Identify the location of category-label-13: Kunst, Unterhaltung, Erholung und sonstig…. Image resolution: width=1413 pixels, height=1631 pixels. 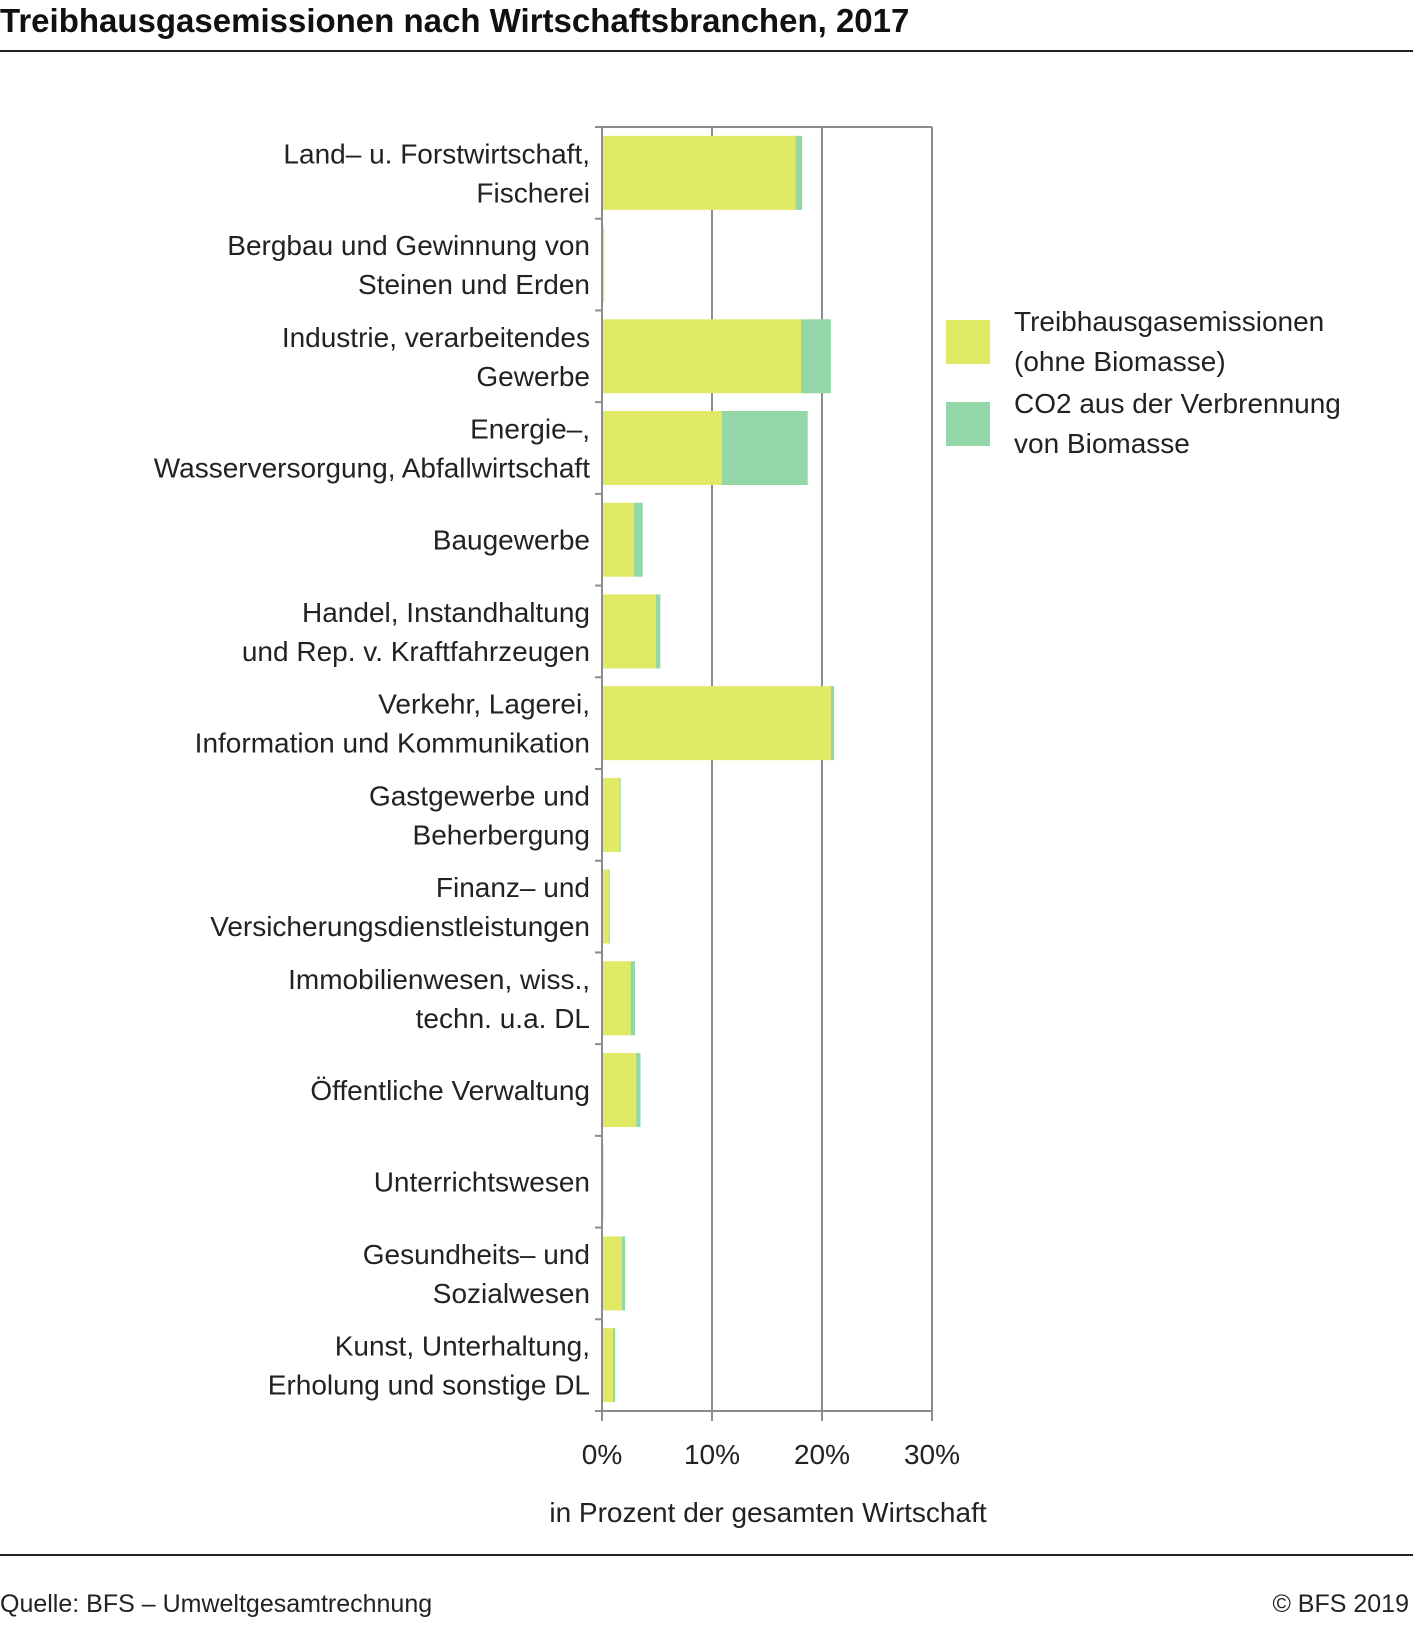
(429, 1366).